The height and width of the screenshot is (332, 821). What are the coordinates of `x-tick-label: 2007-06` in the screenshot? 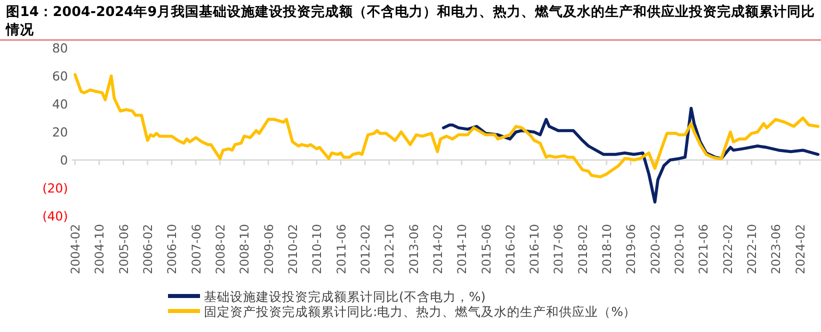 It's located at (196, 249).